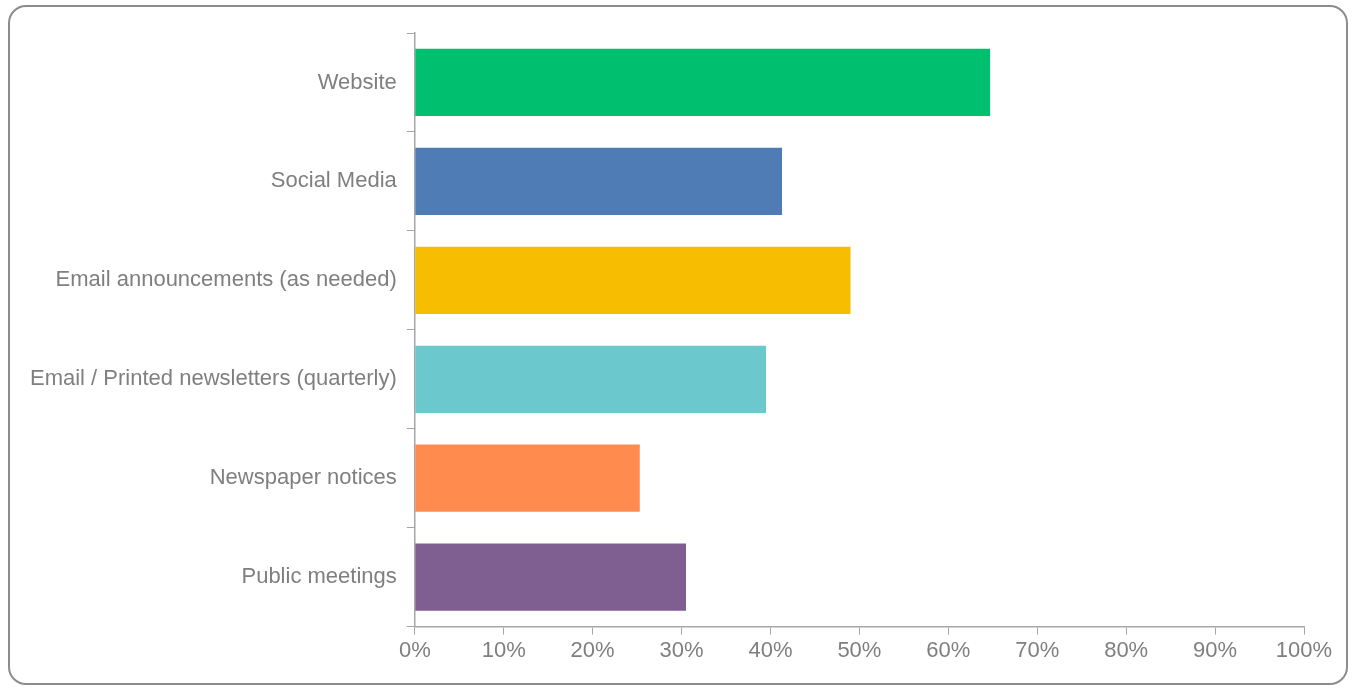 The width and height of the screenshot is (1354, 689). Describe the element at coordinates (770, 649) in the screenshot. I see `x-tick-label: 40%` at that location.